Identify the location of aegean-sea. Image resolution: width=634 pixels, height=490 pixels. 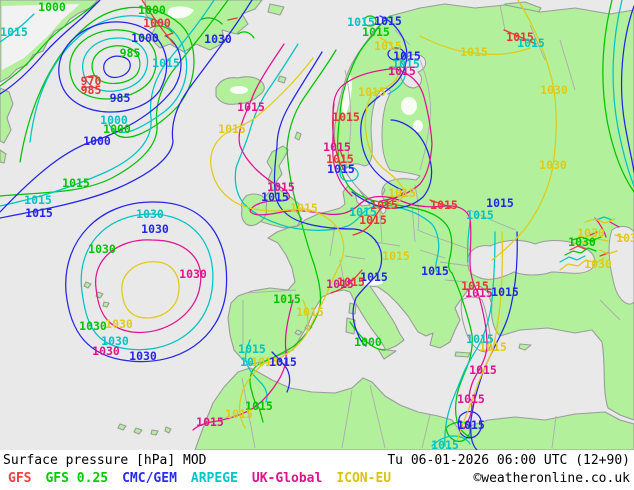
(476, 324).